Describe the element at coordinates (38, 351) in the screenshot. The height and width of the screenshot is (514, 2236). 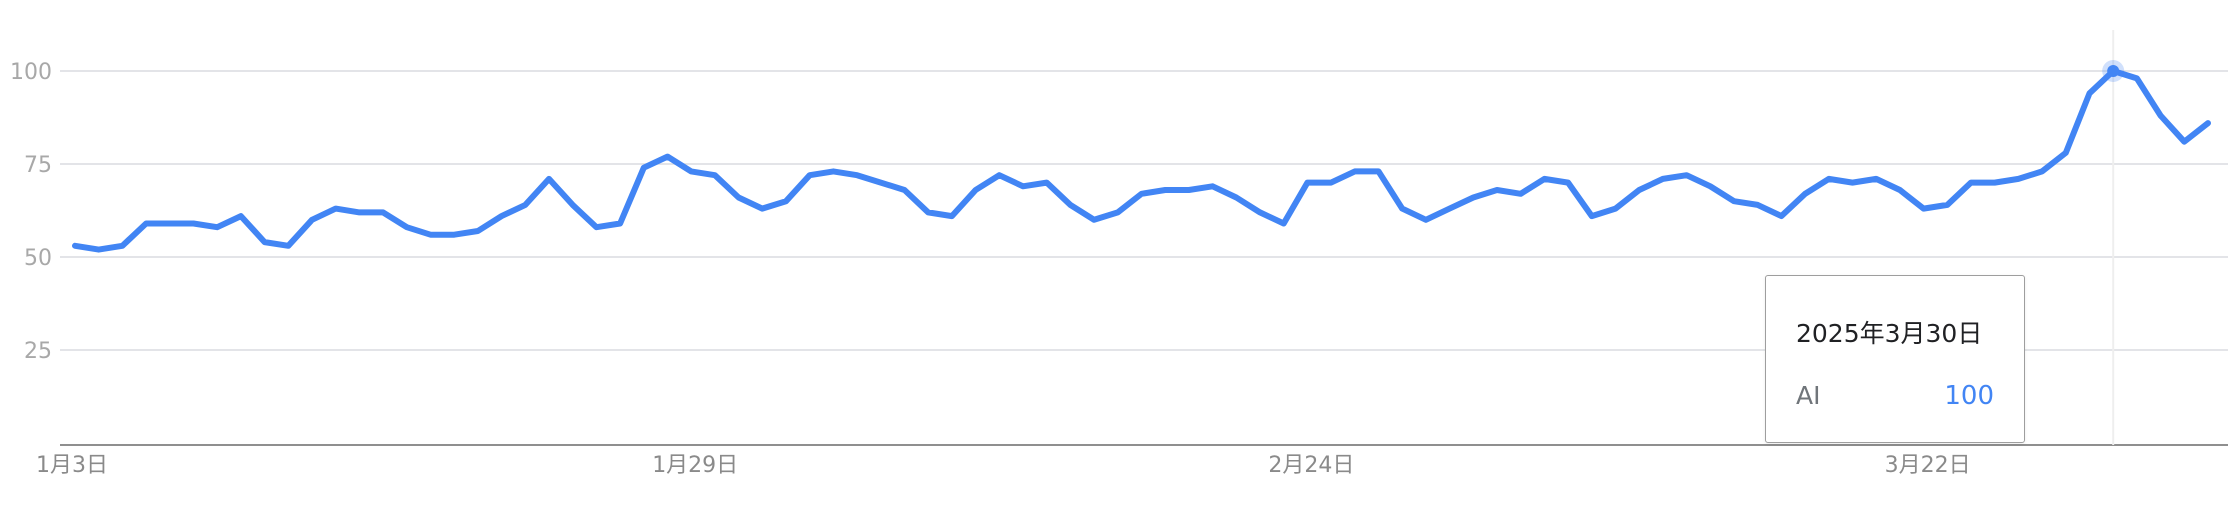
I see `y-tick-label-25: 25` at that location.